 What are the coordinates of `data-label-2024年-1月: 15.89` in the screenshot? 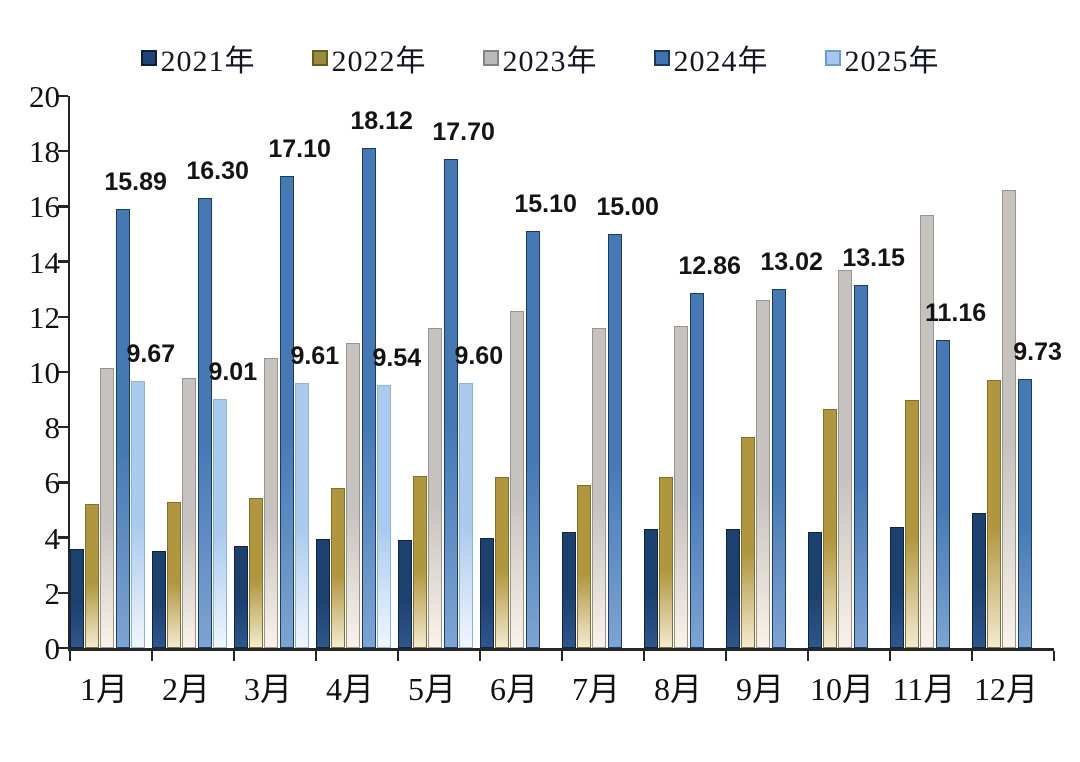 It's located at (135, 182).